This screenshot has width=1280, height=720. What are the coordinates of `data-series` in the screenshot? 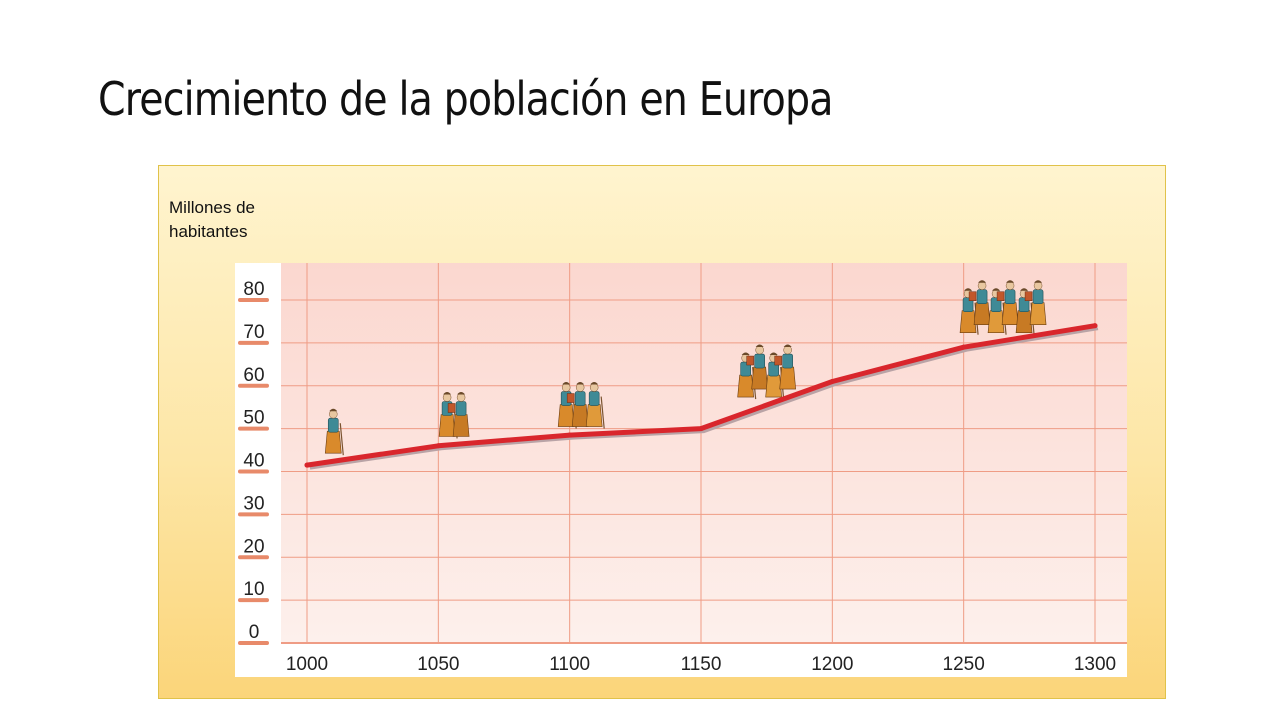 It's located at (701, 396).